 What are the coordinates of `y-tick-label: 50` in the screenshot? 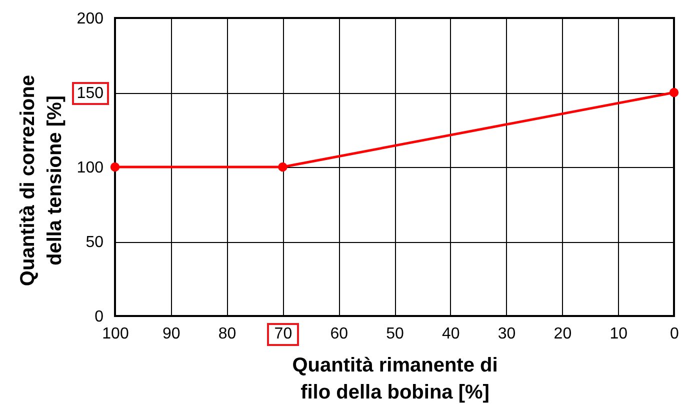 It's located at (95, 242).